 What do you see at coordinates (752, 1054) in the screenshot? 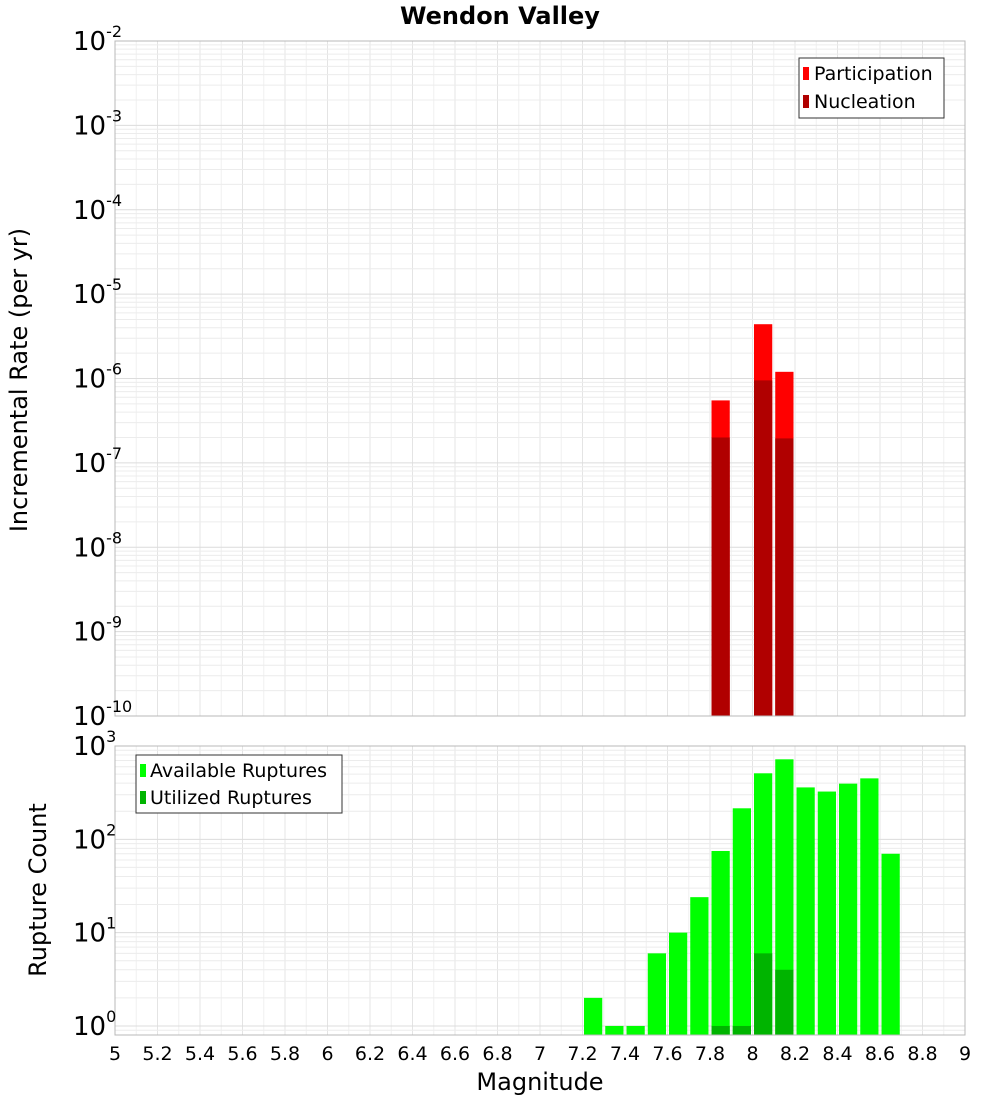
I see `x-tick-label: 8` at bounding box center [752, 1054].